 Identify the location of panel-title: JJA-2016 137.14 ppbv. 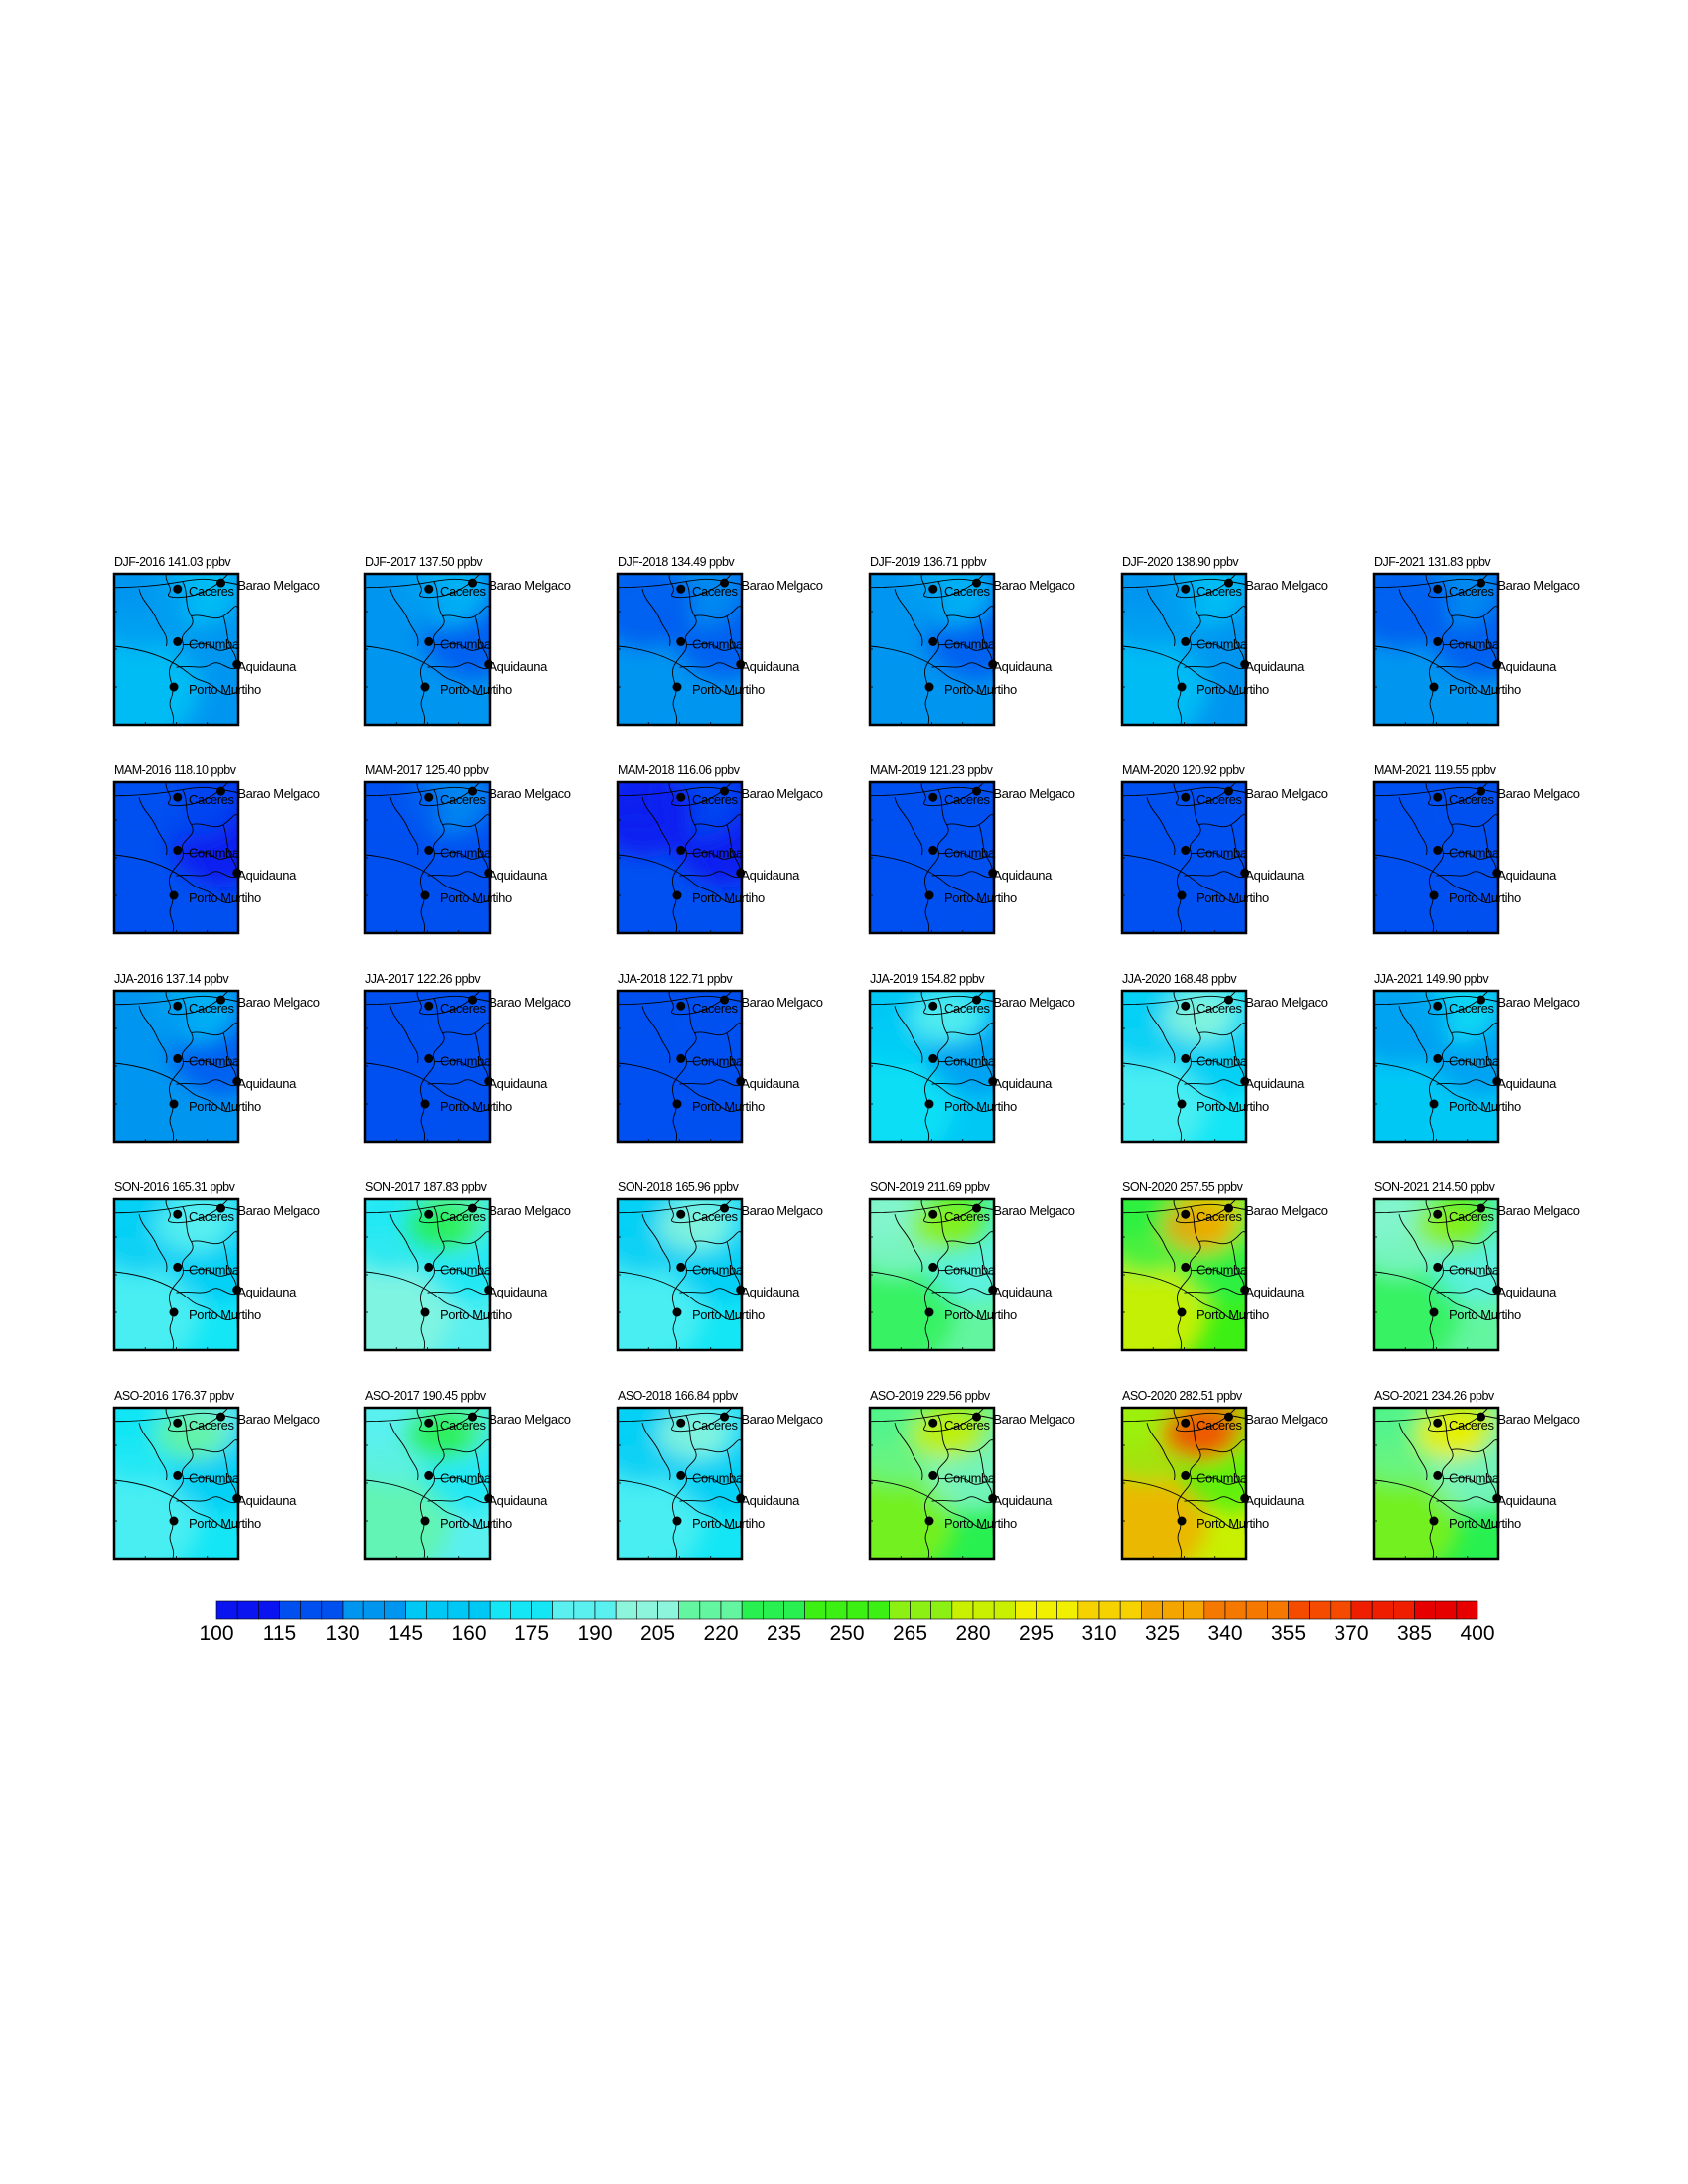
(171, 979).